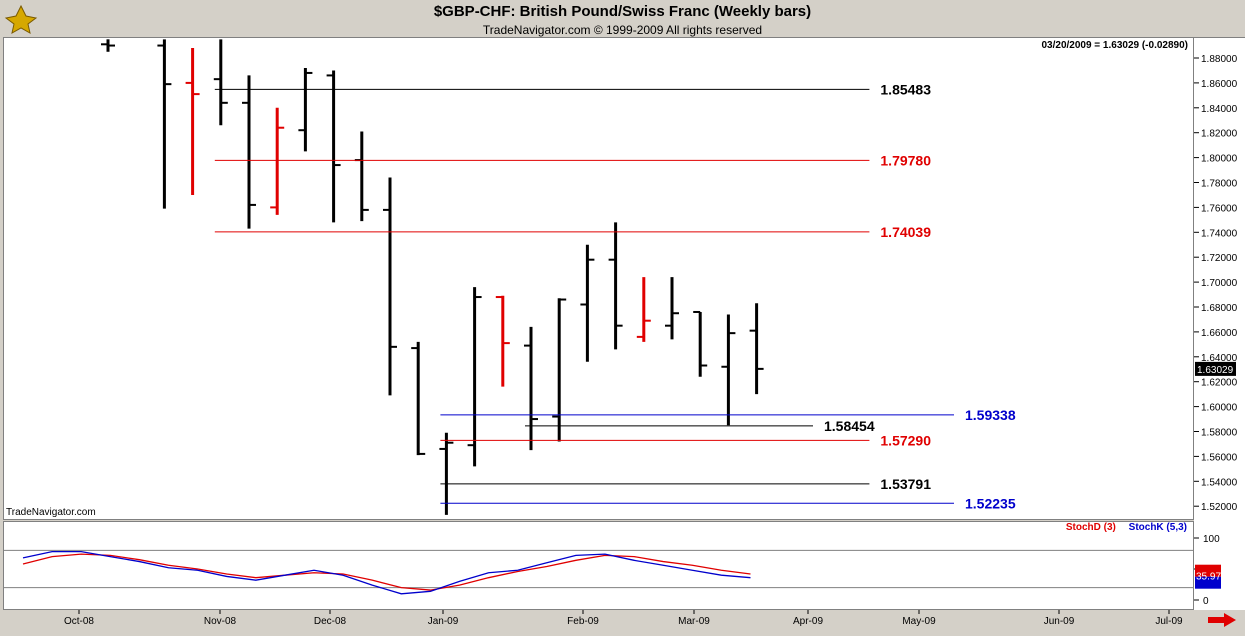  Describe the element at coordinates (1219, 208) in the screenshot. I see `price-tick-label: 1.76000` at that location.